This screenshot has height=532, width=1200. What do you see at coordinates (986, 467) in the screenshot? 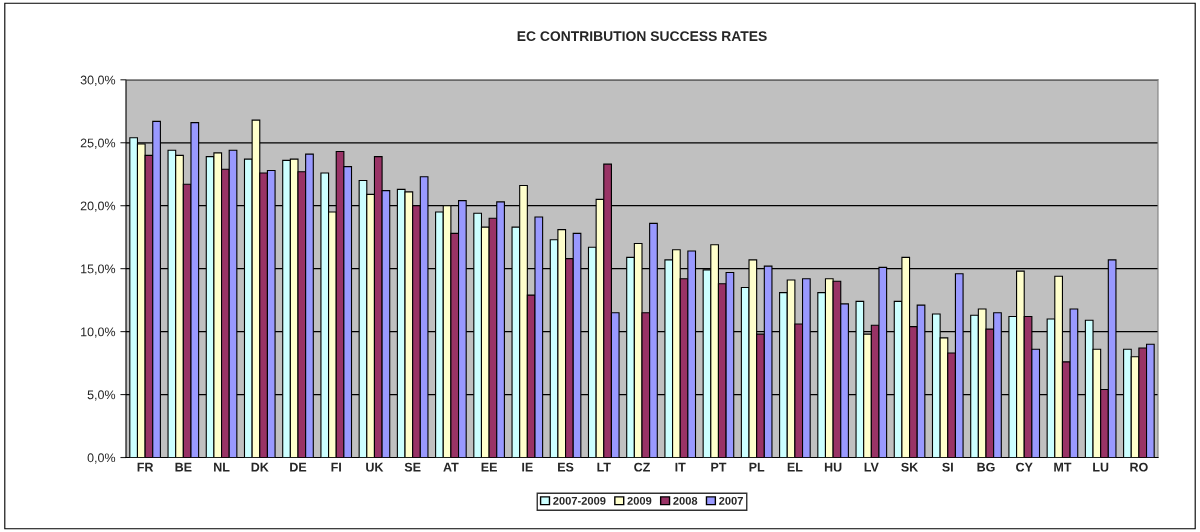
I see `x-tick-label: BG` at bounding box center [986, 467].